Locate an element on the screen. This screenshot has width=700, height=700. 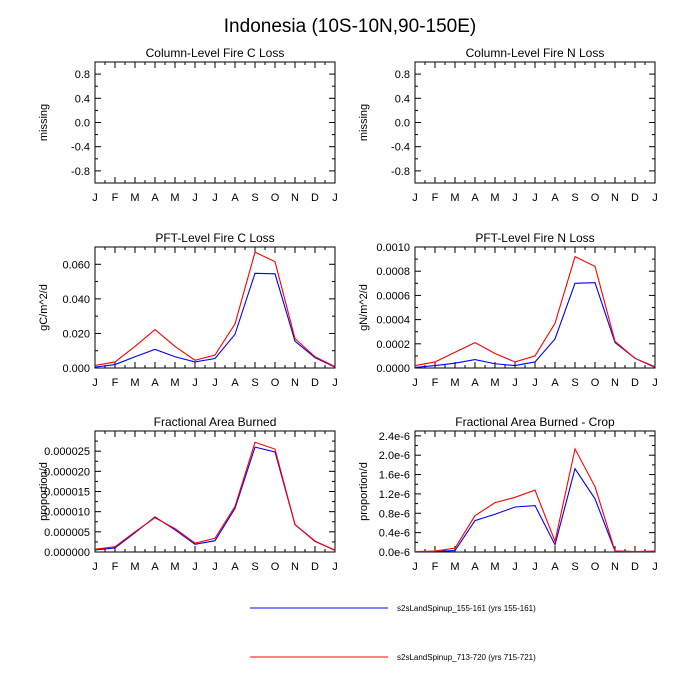
y-tick-label: 0.000005 is located at coordinates (67, 533).